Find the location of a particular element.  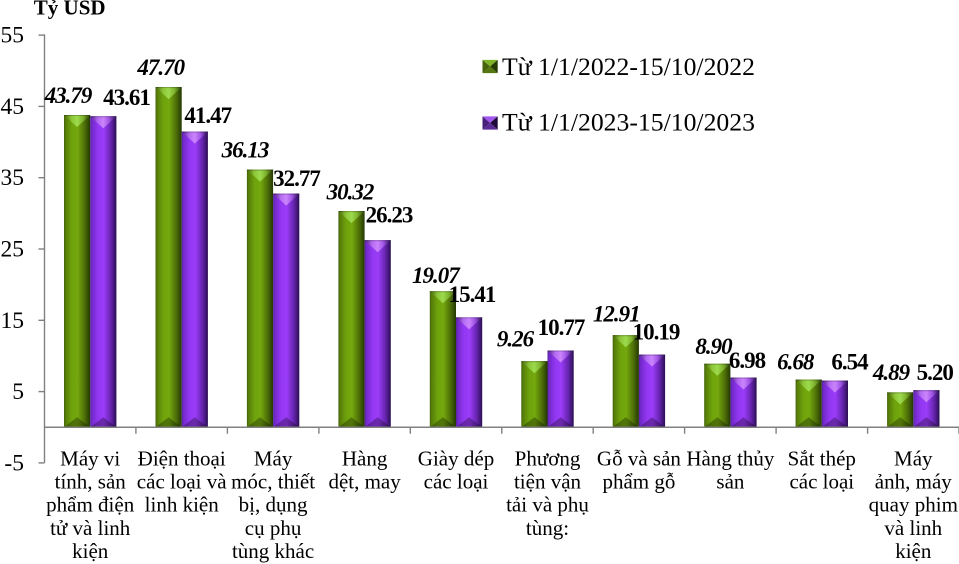

svg-text: các loại và is located at coordinates (182, 482).